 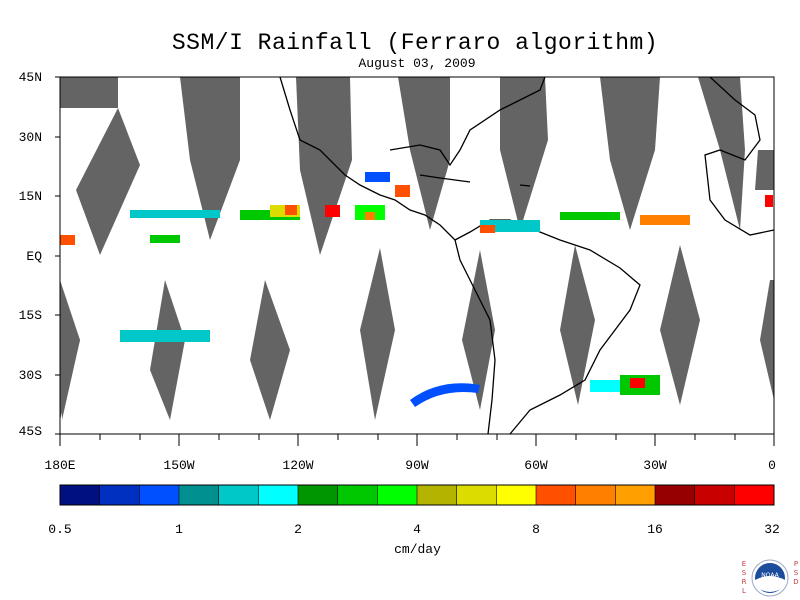 I want to click on lat-label-45n: 45N, so click(x=30, y=77).